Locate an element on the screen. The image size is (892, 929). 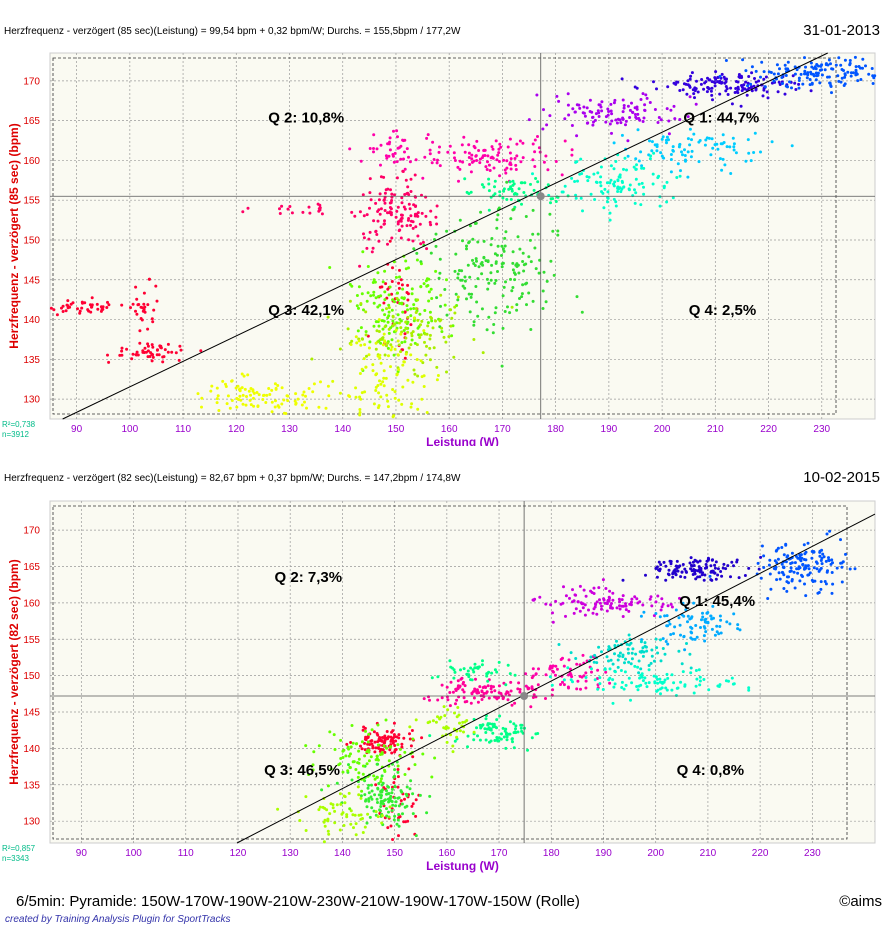
y-tick-label: 130 is located at coordinates (31, 822).